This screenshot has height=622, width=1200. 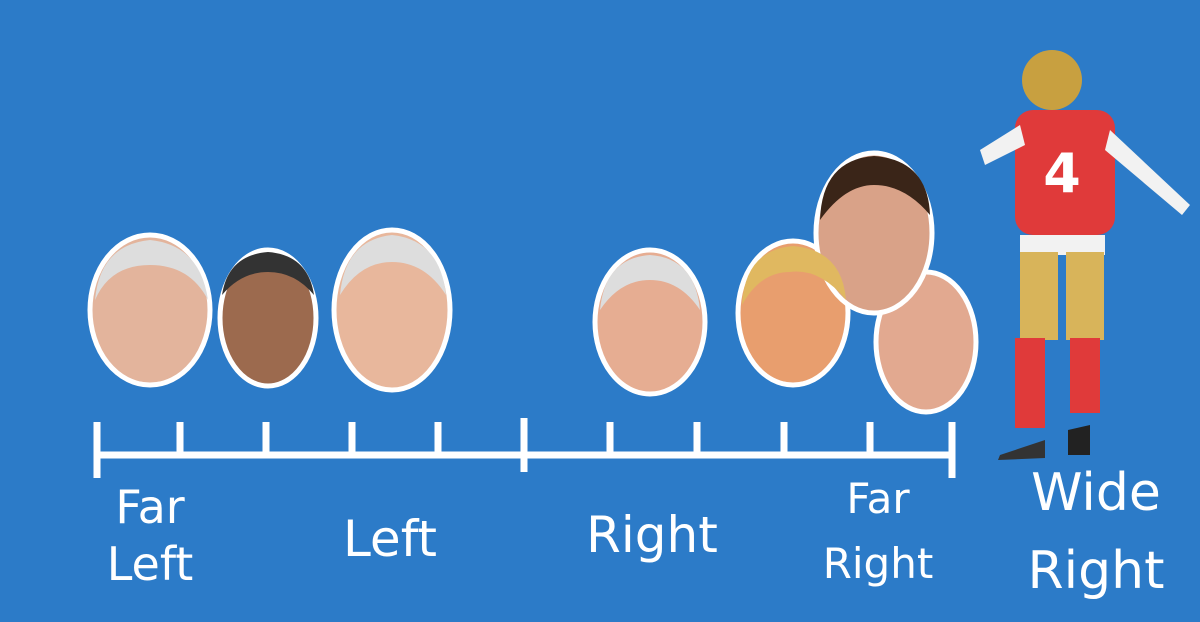 I want to click on belt, so click(x=1062, y=245).